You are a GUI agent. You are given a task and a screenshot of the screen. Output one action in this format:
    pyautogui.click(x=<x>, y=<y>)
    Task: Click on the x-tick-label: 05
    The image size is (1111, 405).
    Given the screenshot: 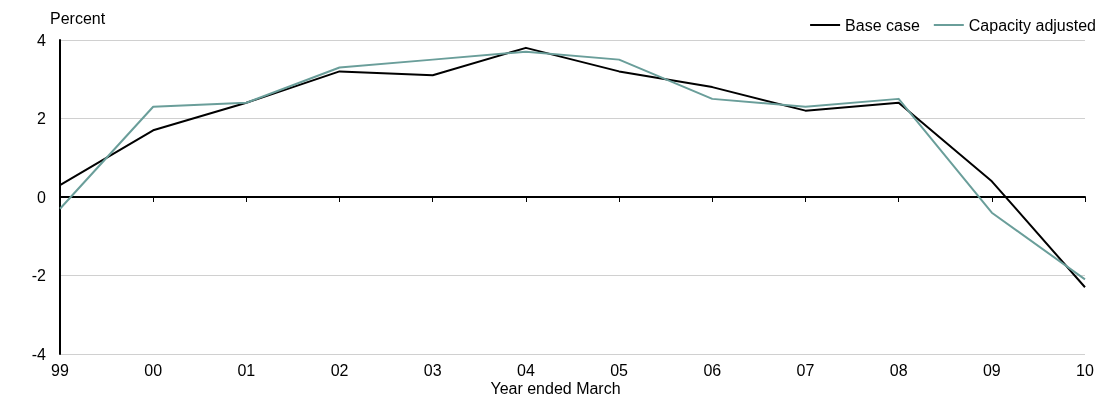 What is the action you would take?
    pyautogui.click(x=619, y=370)
    